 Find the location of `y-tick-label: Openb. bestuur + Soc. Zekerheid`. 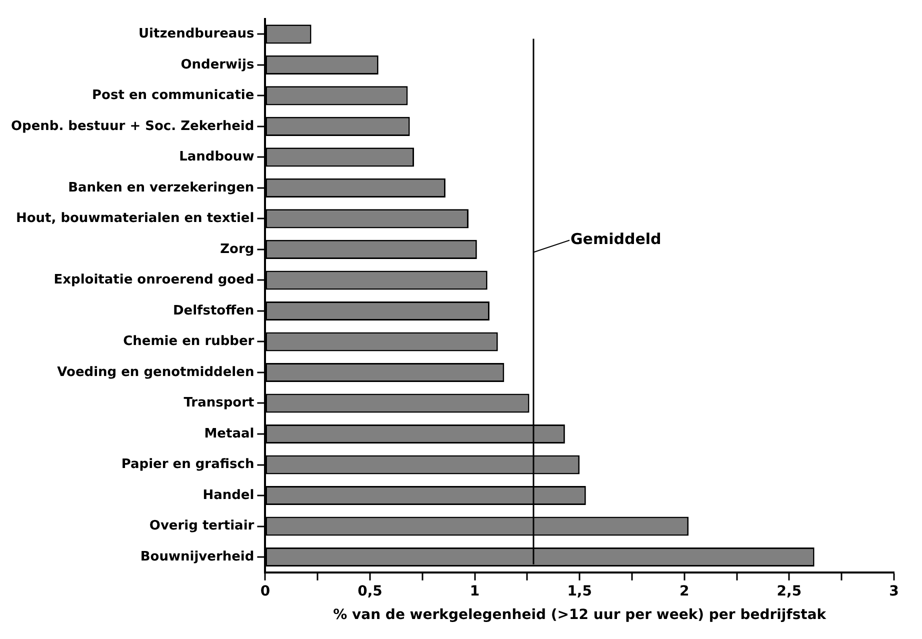

y-tick-label: Openb. bestuur + Soc. Zekerheid is located at coordinates (132, 126).